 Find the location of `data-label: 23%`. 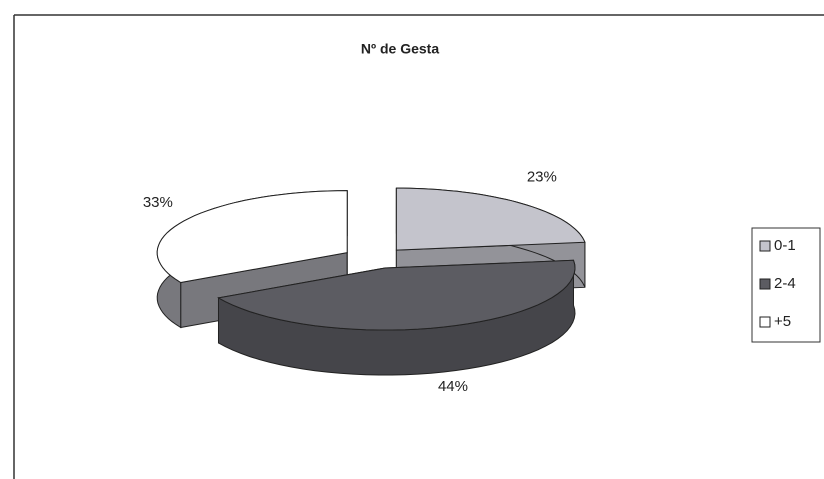

data-label: 23% is located at coordinates (542, 176).